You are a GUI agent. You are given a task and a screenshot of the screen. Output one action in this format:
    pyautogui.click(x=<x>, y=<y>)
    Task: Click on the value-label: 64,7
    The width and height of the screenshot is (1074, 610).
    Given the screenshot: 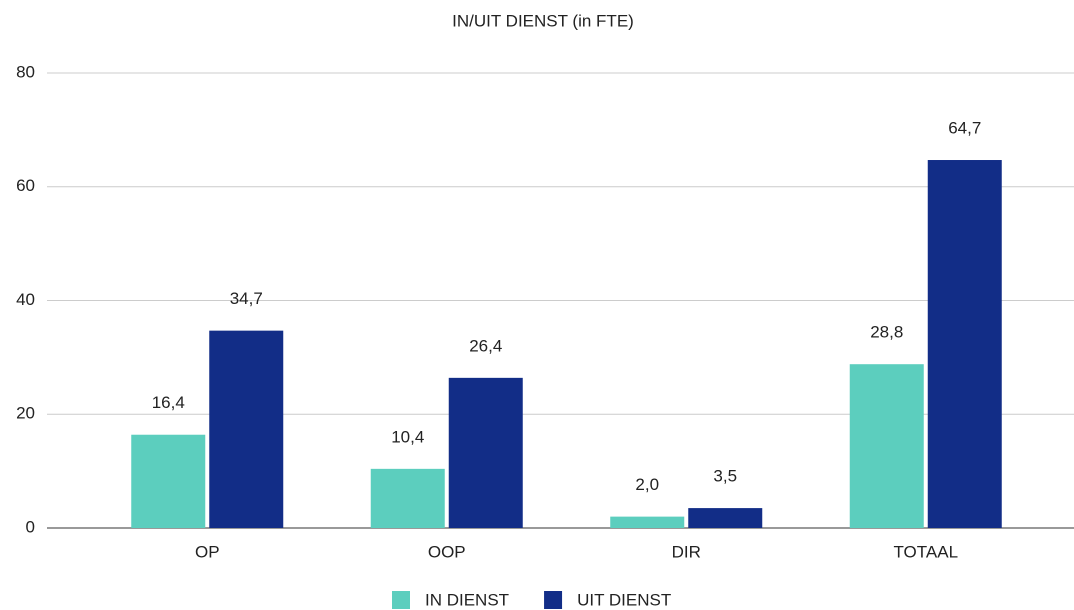 What is the action you would take?
    pyautogui.click(x=964, y=128)
    